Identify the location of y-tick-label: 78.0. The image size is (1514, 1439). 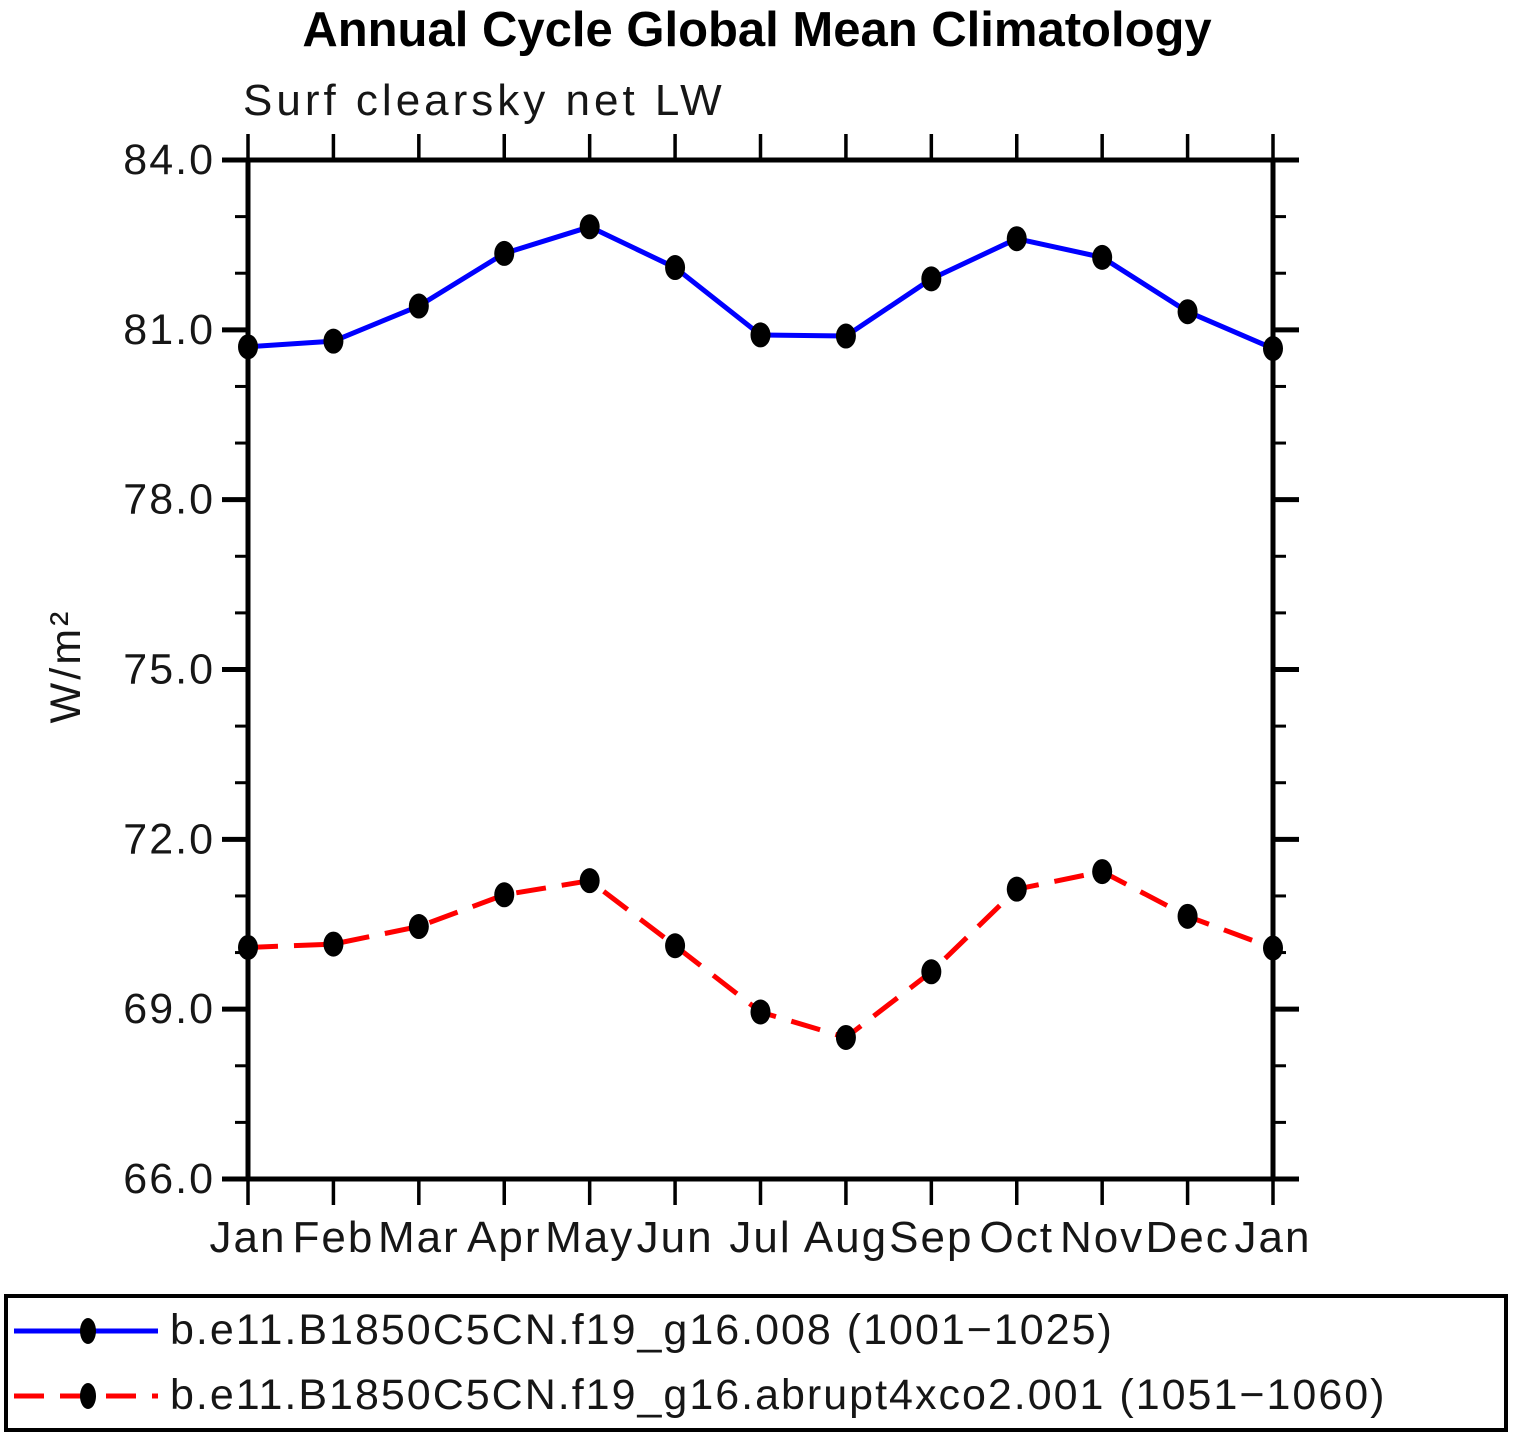
(169, 500).